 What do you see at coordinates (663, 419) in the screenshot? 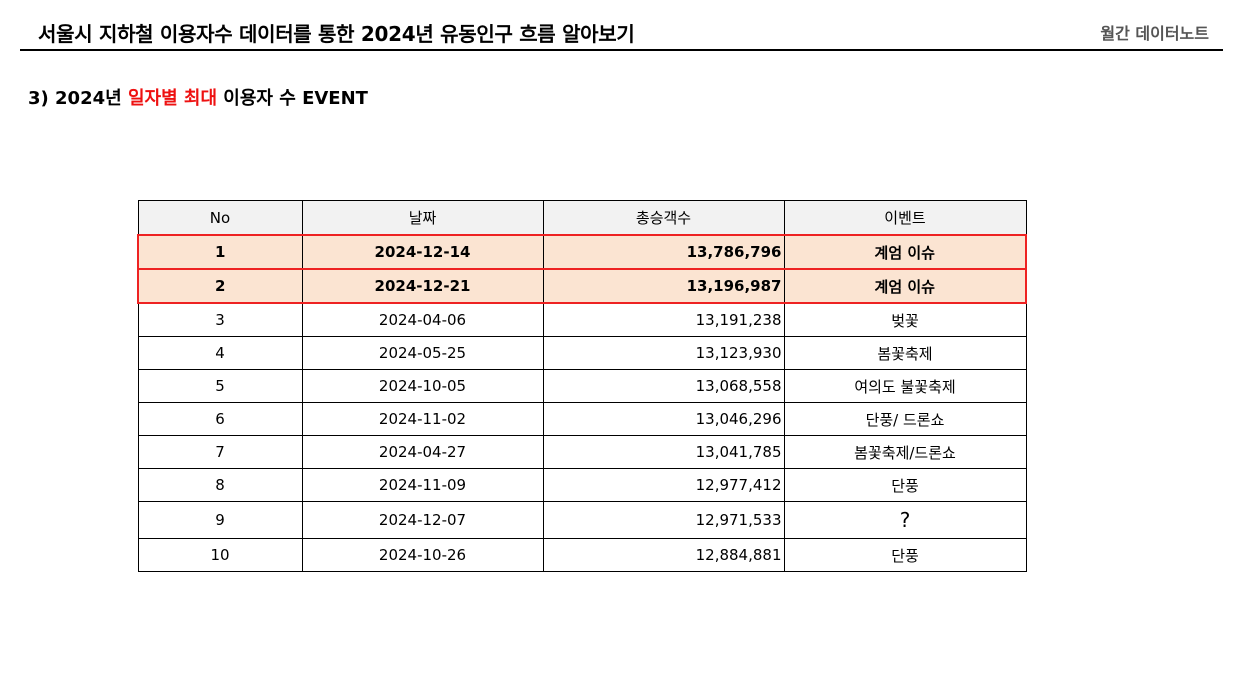
I see `cell-total: 13,046,296` at bounding box center [663, 419].